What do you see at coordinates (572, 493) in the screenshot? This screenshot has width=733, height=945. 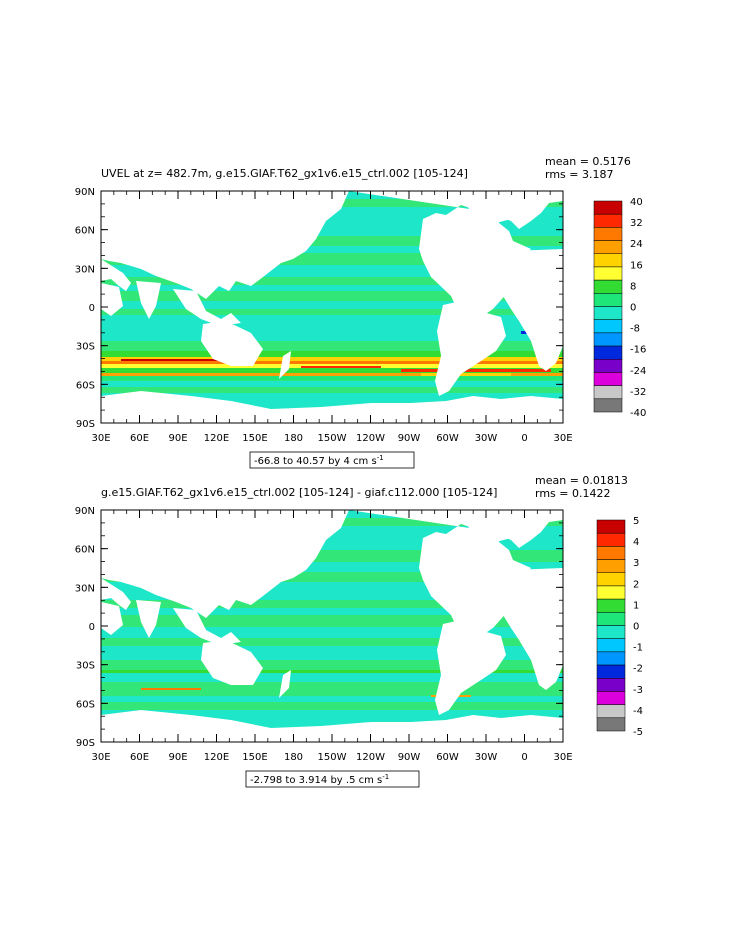 I see `rms-stat: rms = 0.1422` at bounding box center [572, 493].